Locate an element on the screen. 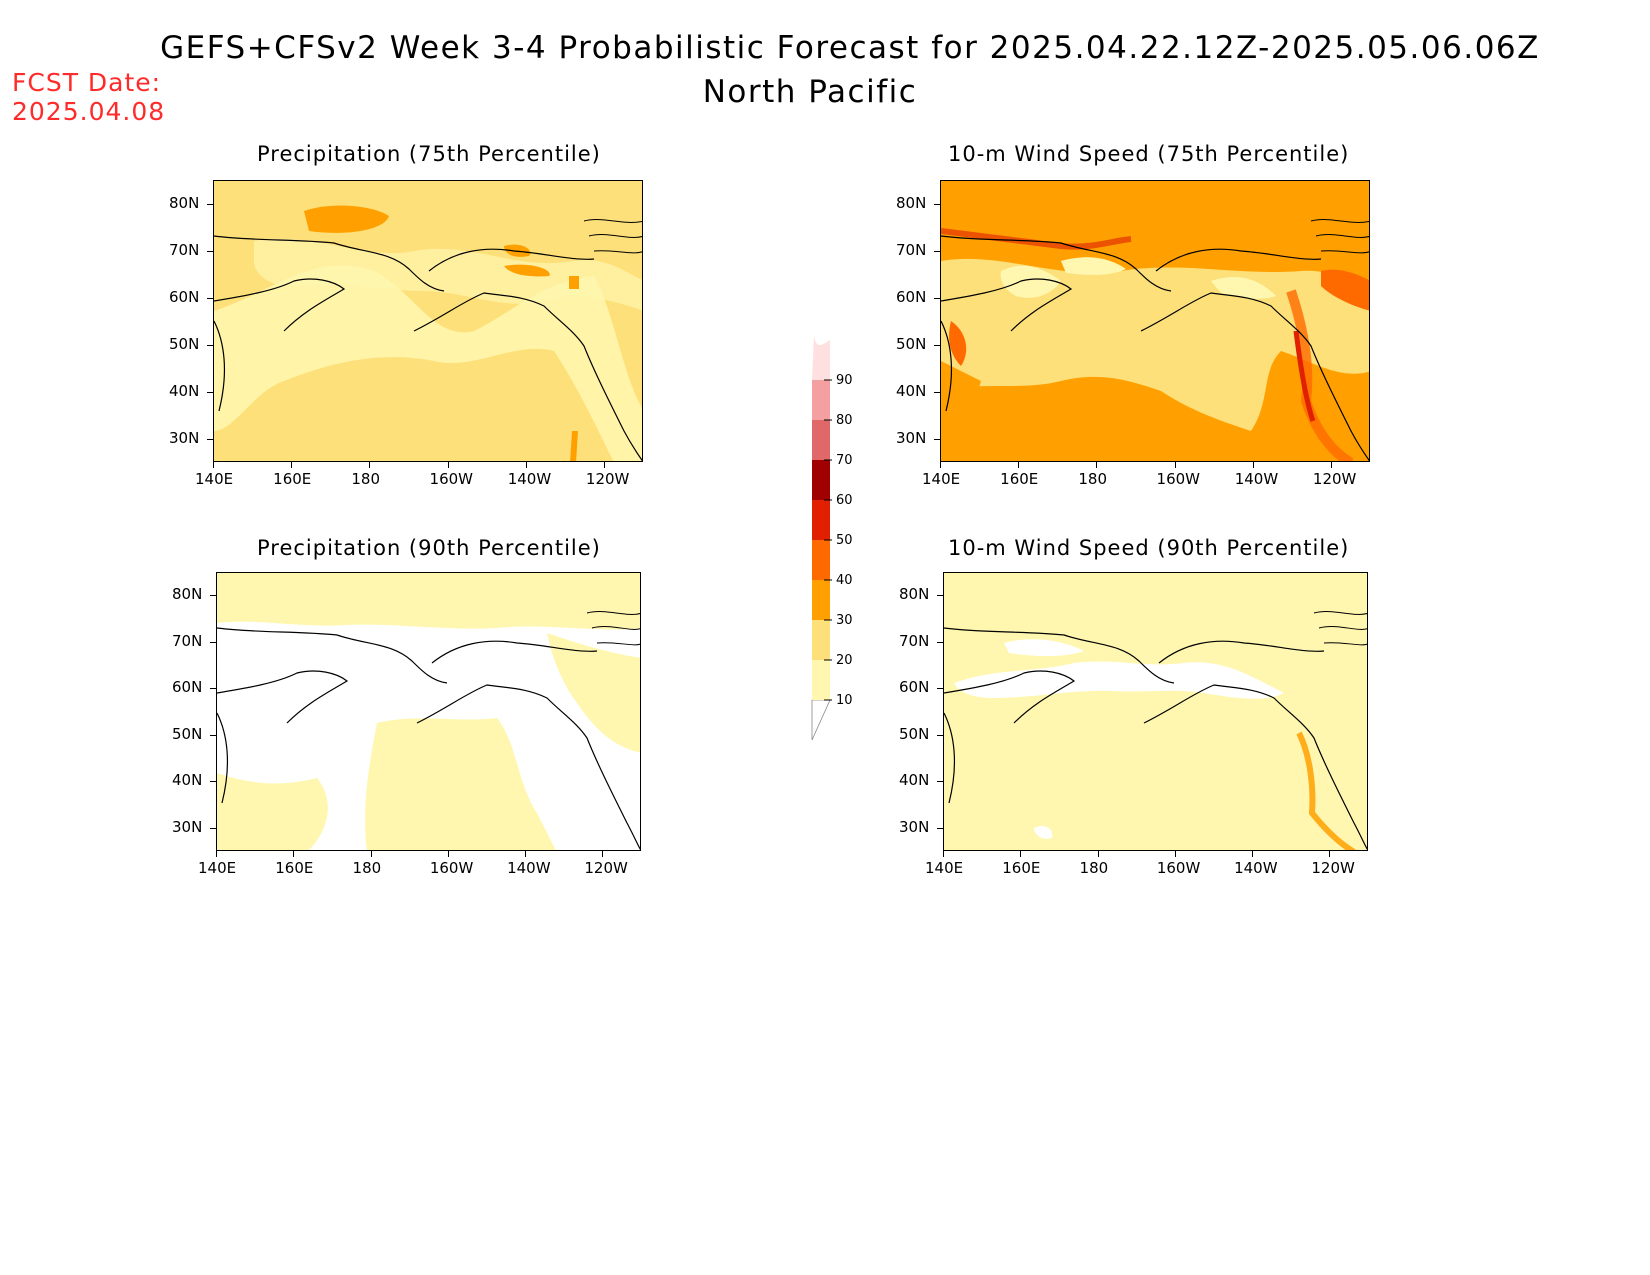 This screenshot has height=1275, width=1650. sub-title: North Pacific is located at coordinates (810, 92).